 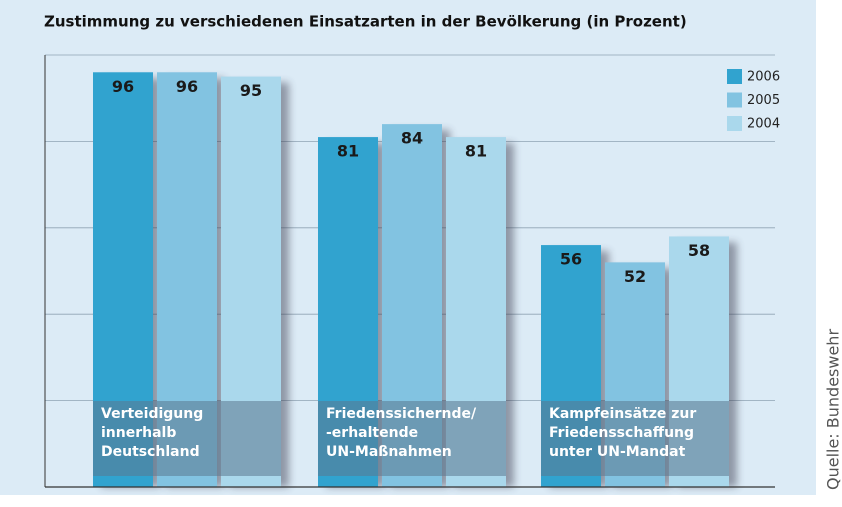 I want to click on legend-label: 2006, so click(x=763, y=77).